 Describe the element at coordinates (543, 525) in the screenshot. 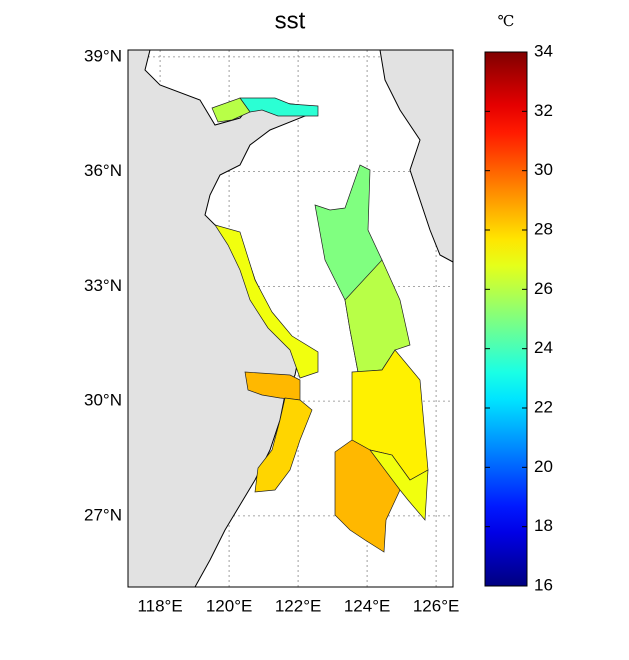

I see `colorbar-tick-label: 18` at that location.